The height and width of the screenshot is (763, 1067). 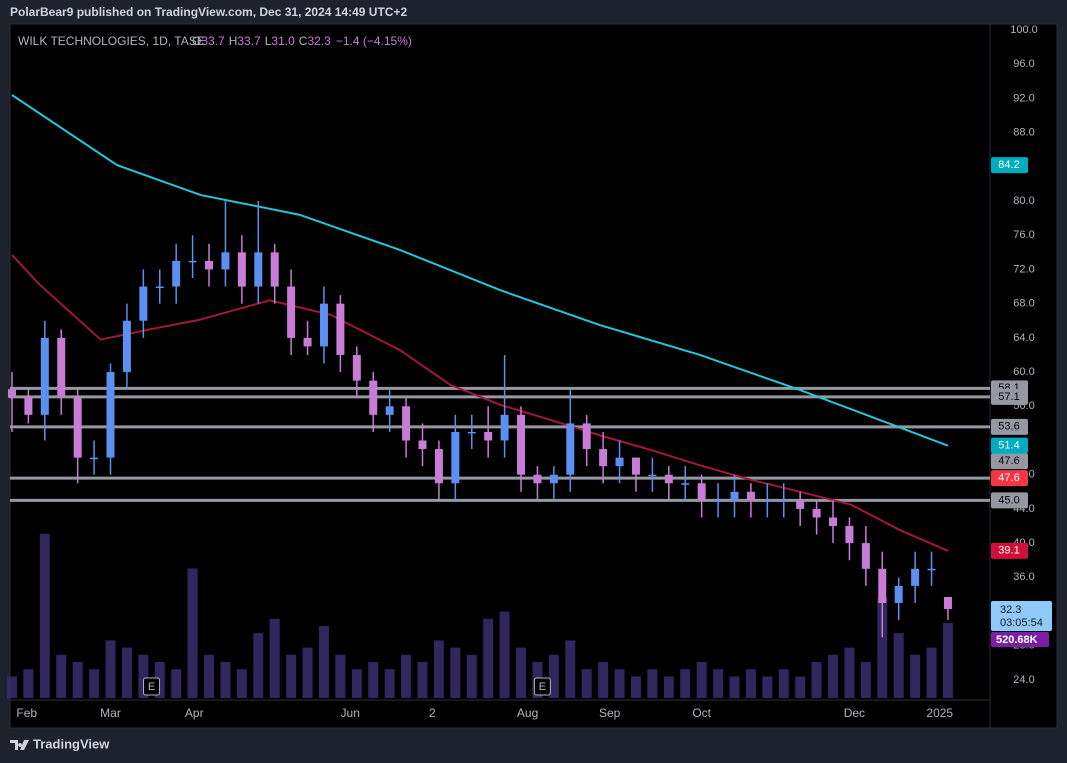 What do you see at coordinates (1020, 640) in the screenshot?
I see `volume-label-box` at bounding box center [1020, 640].